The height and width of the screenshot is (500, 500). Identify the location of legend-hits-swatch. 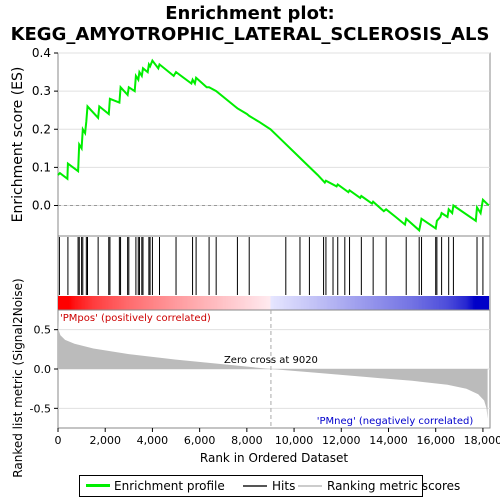
(255, 486).